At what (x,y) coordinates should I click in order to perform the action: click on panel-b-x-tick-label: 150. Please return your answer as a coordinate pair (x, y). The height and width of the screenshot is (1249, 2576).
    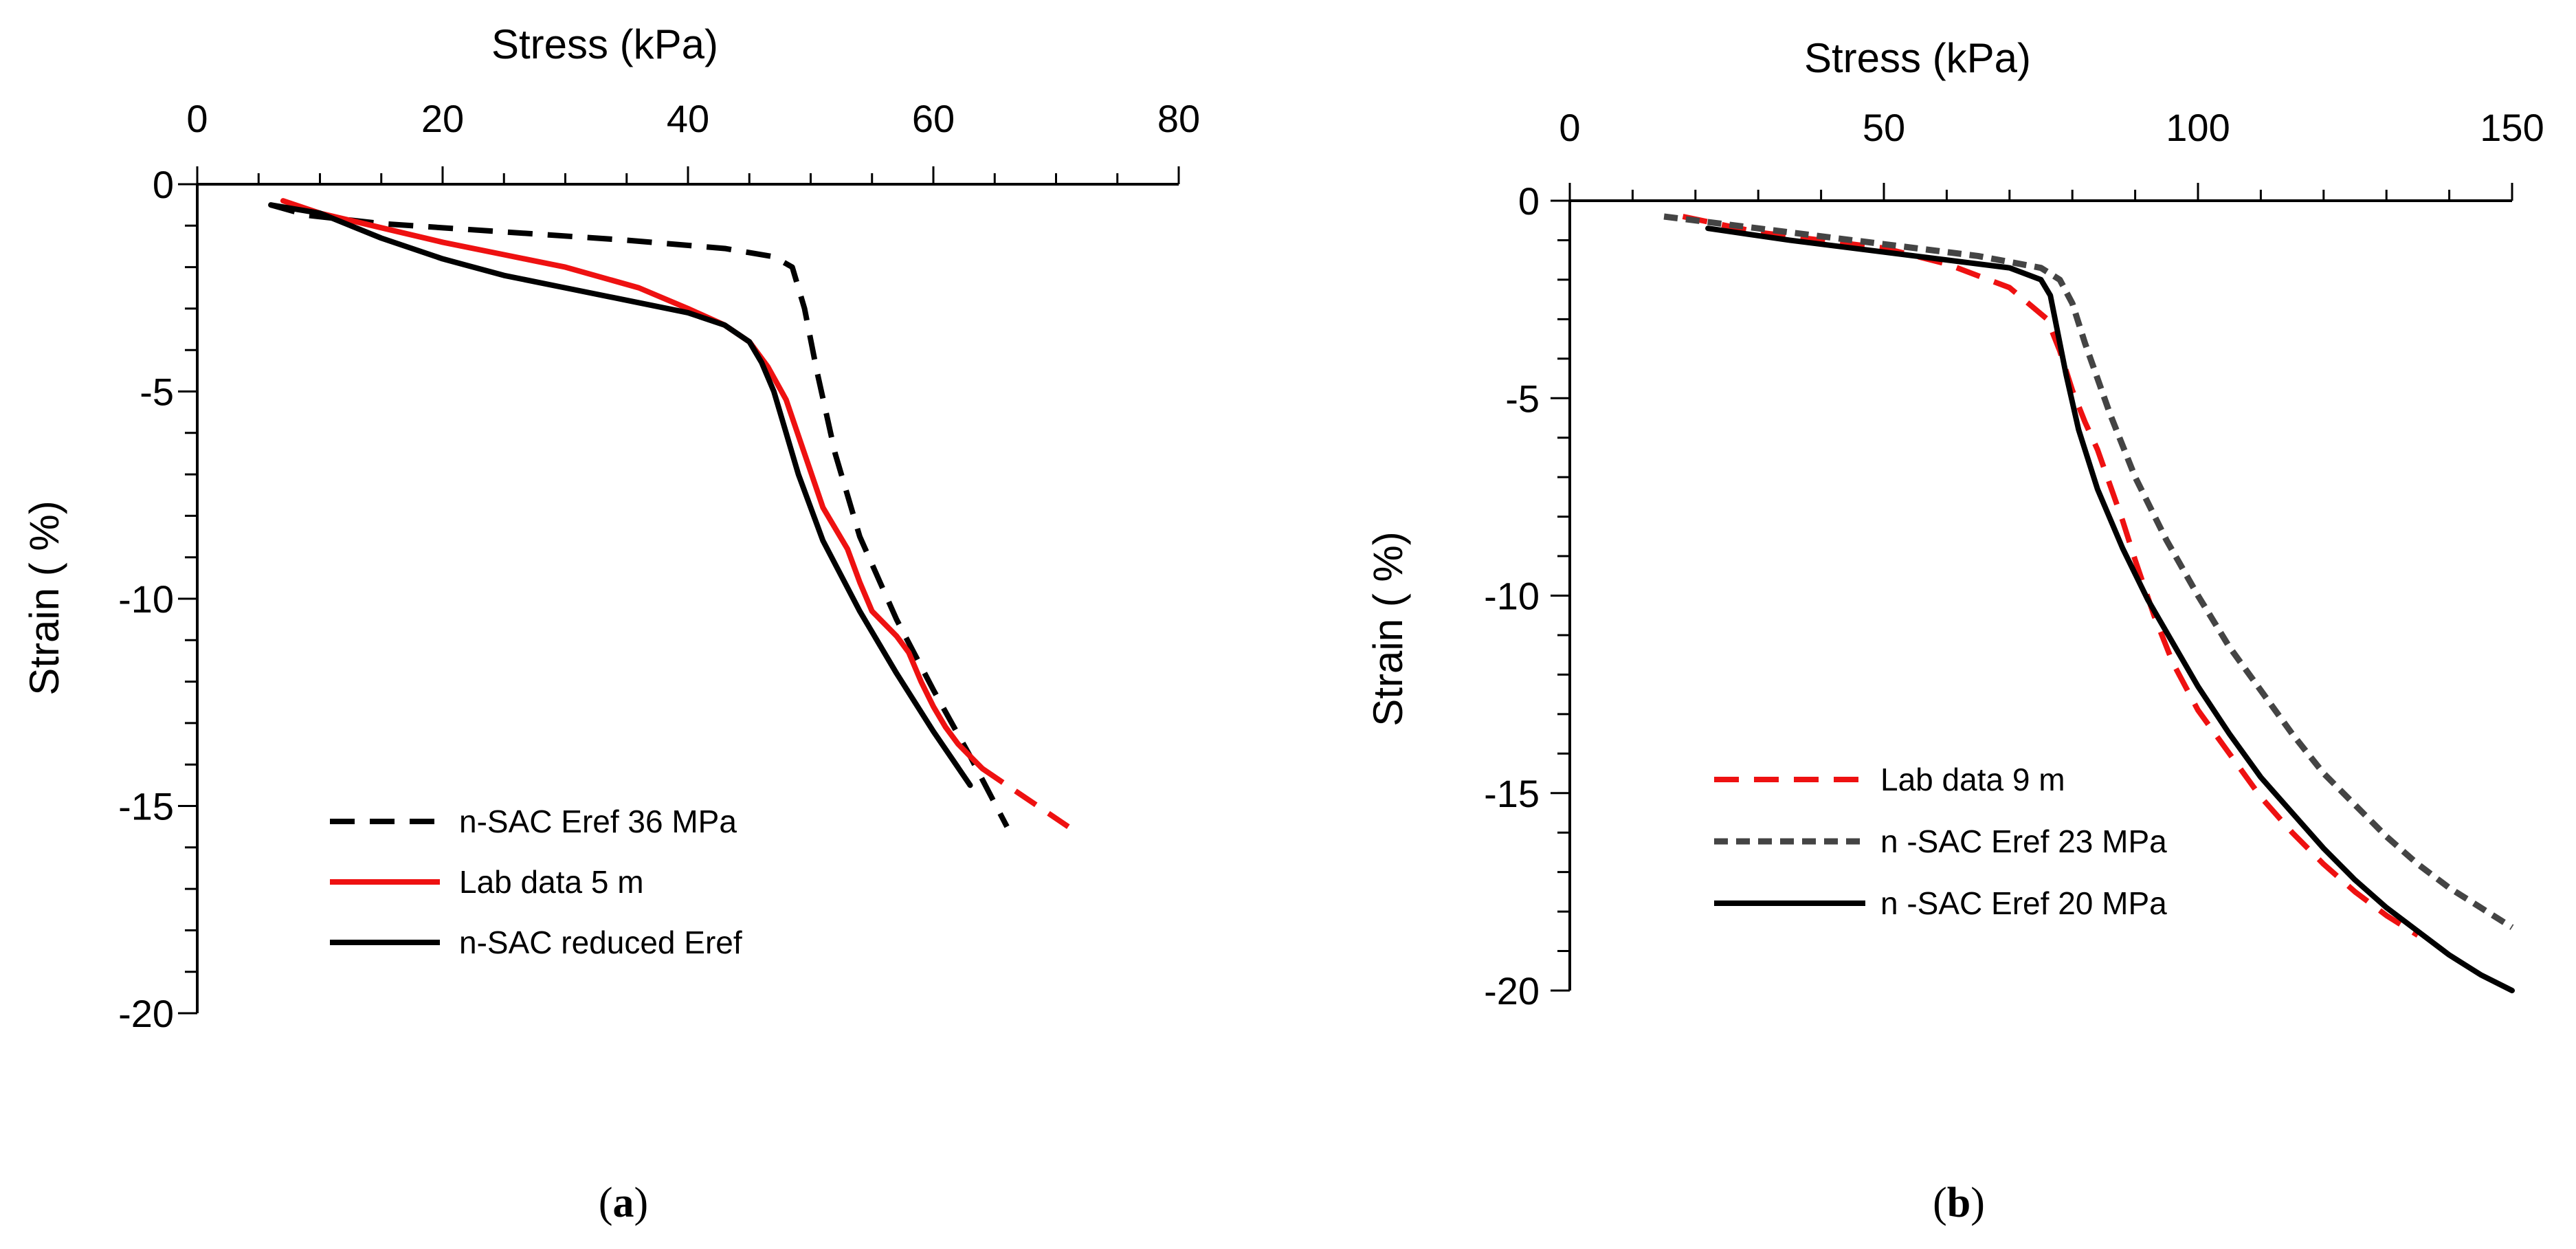
    Looking at the image, I should click on (2512, 127).